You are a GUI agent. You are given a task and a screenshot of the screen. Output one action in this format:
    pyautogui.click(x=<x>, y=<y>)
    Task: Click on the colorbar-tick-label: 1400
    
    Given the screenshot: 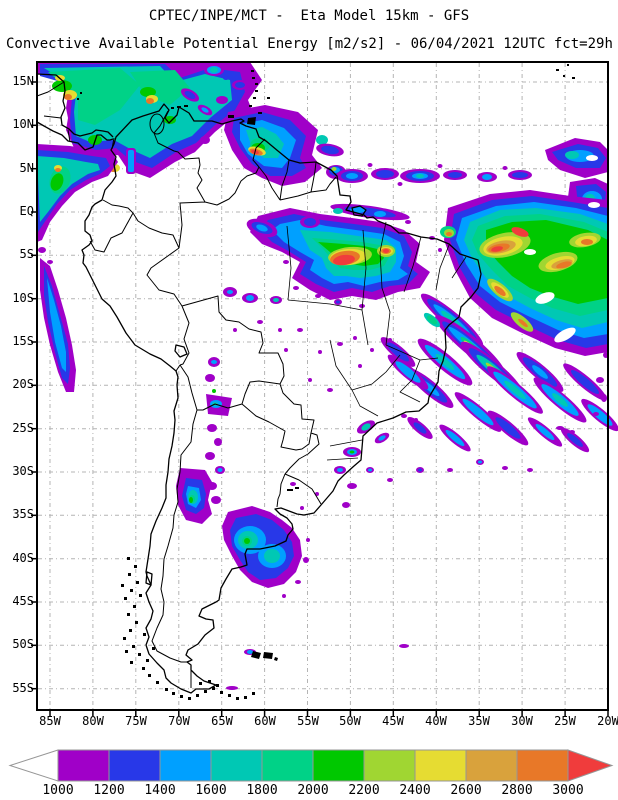 What is the action you would take?
    pyautogui.click(x=160, y=790)
    